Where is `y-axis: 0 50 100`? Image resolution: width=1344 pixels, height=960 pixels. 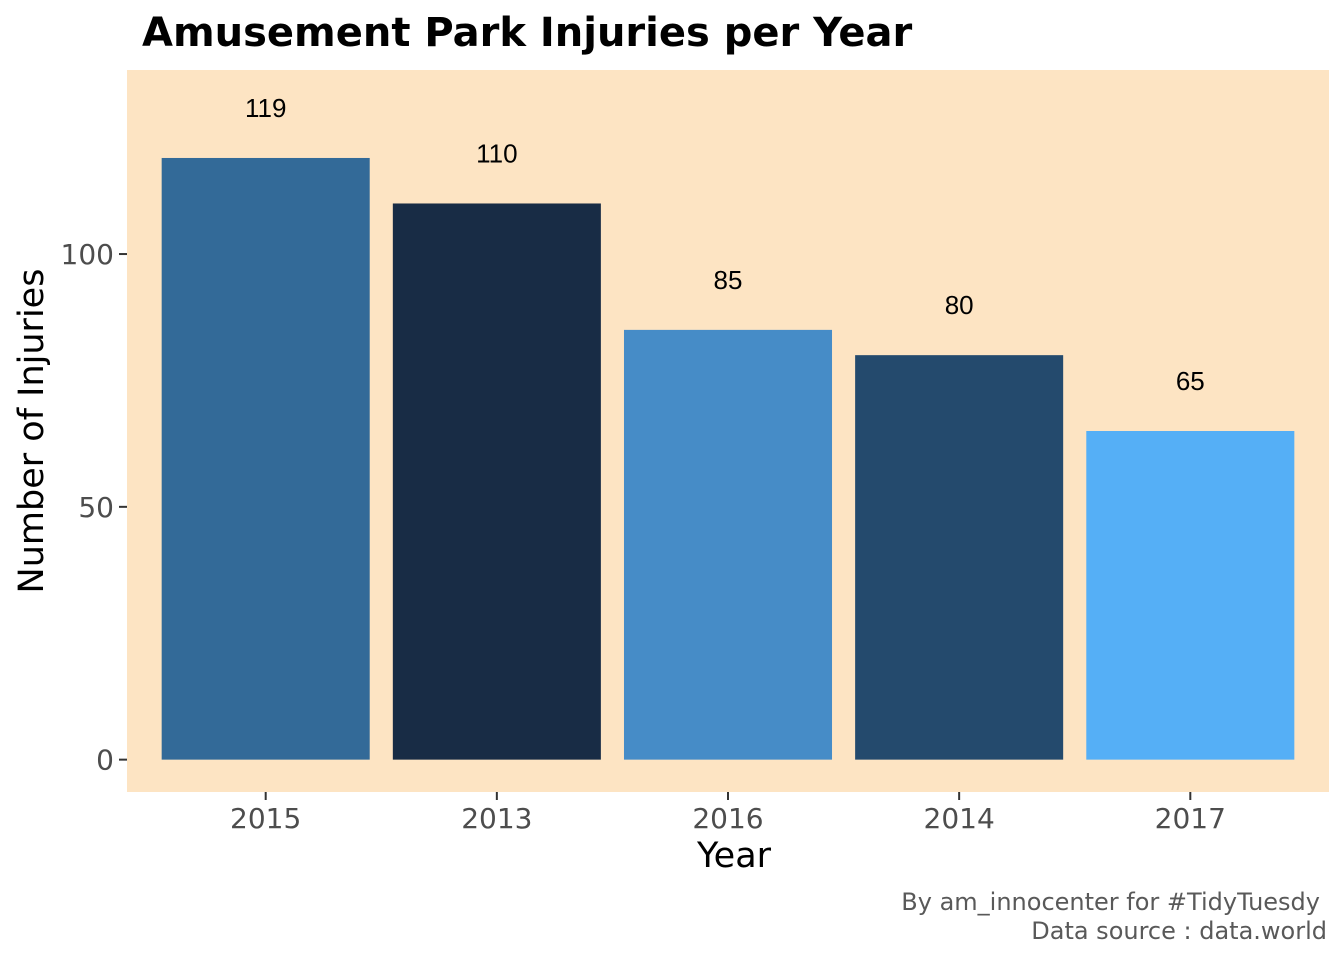
y-axis: 0 50 100 is located at coordinates (94, 507).